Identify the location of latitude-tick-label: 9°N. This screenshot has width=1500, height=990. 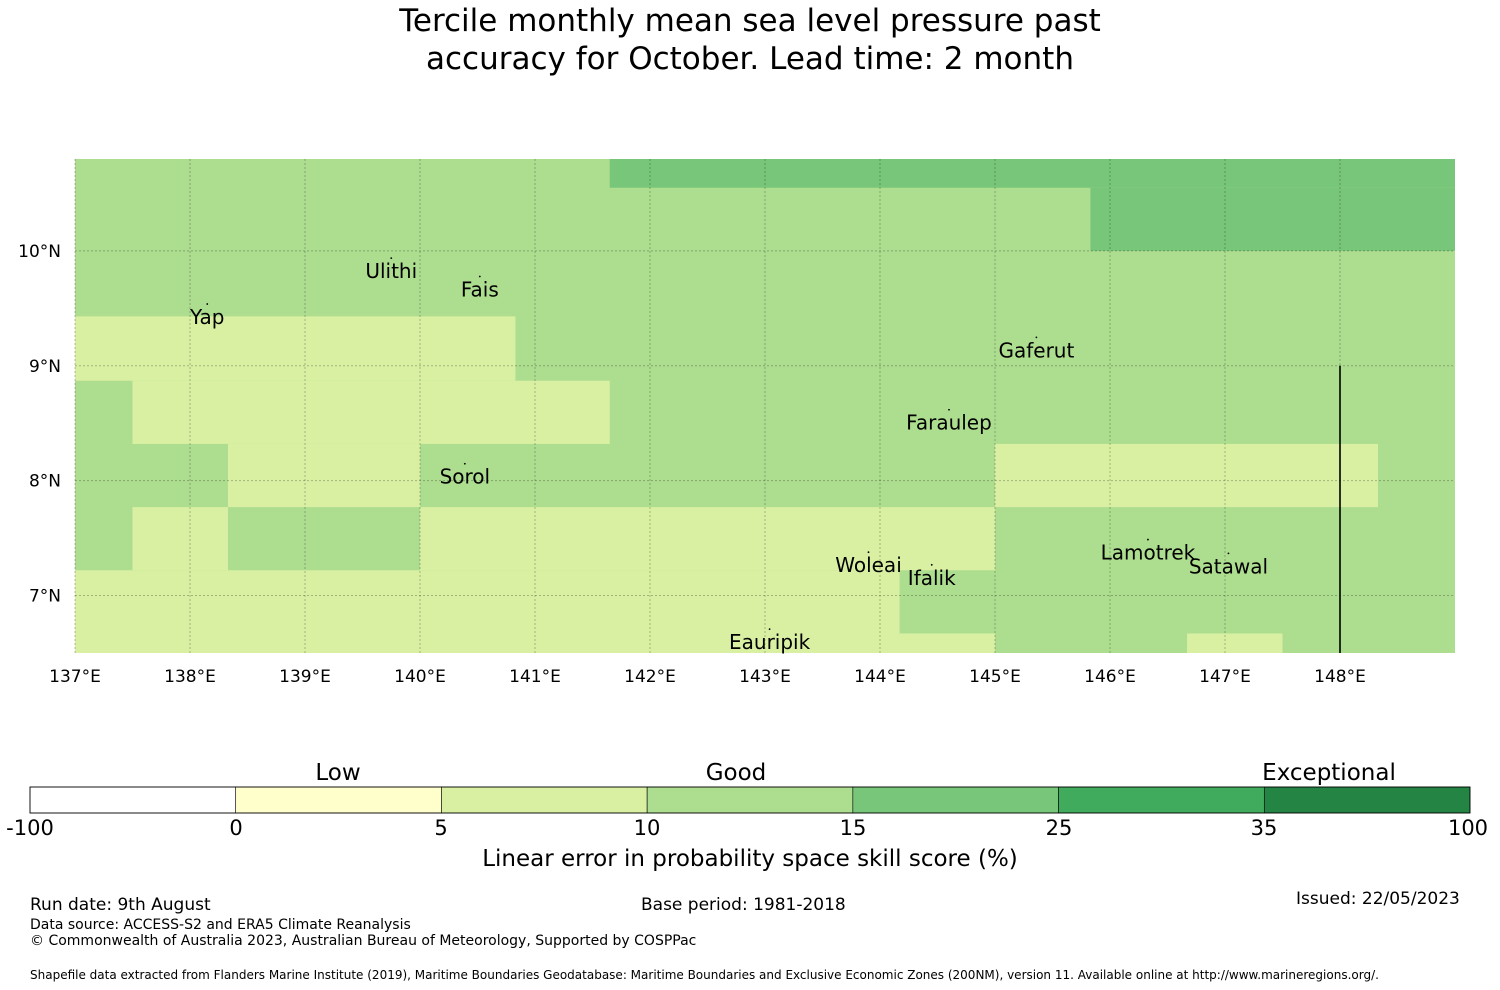
(45, 367).